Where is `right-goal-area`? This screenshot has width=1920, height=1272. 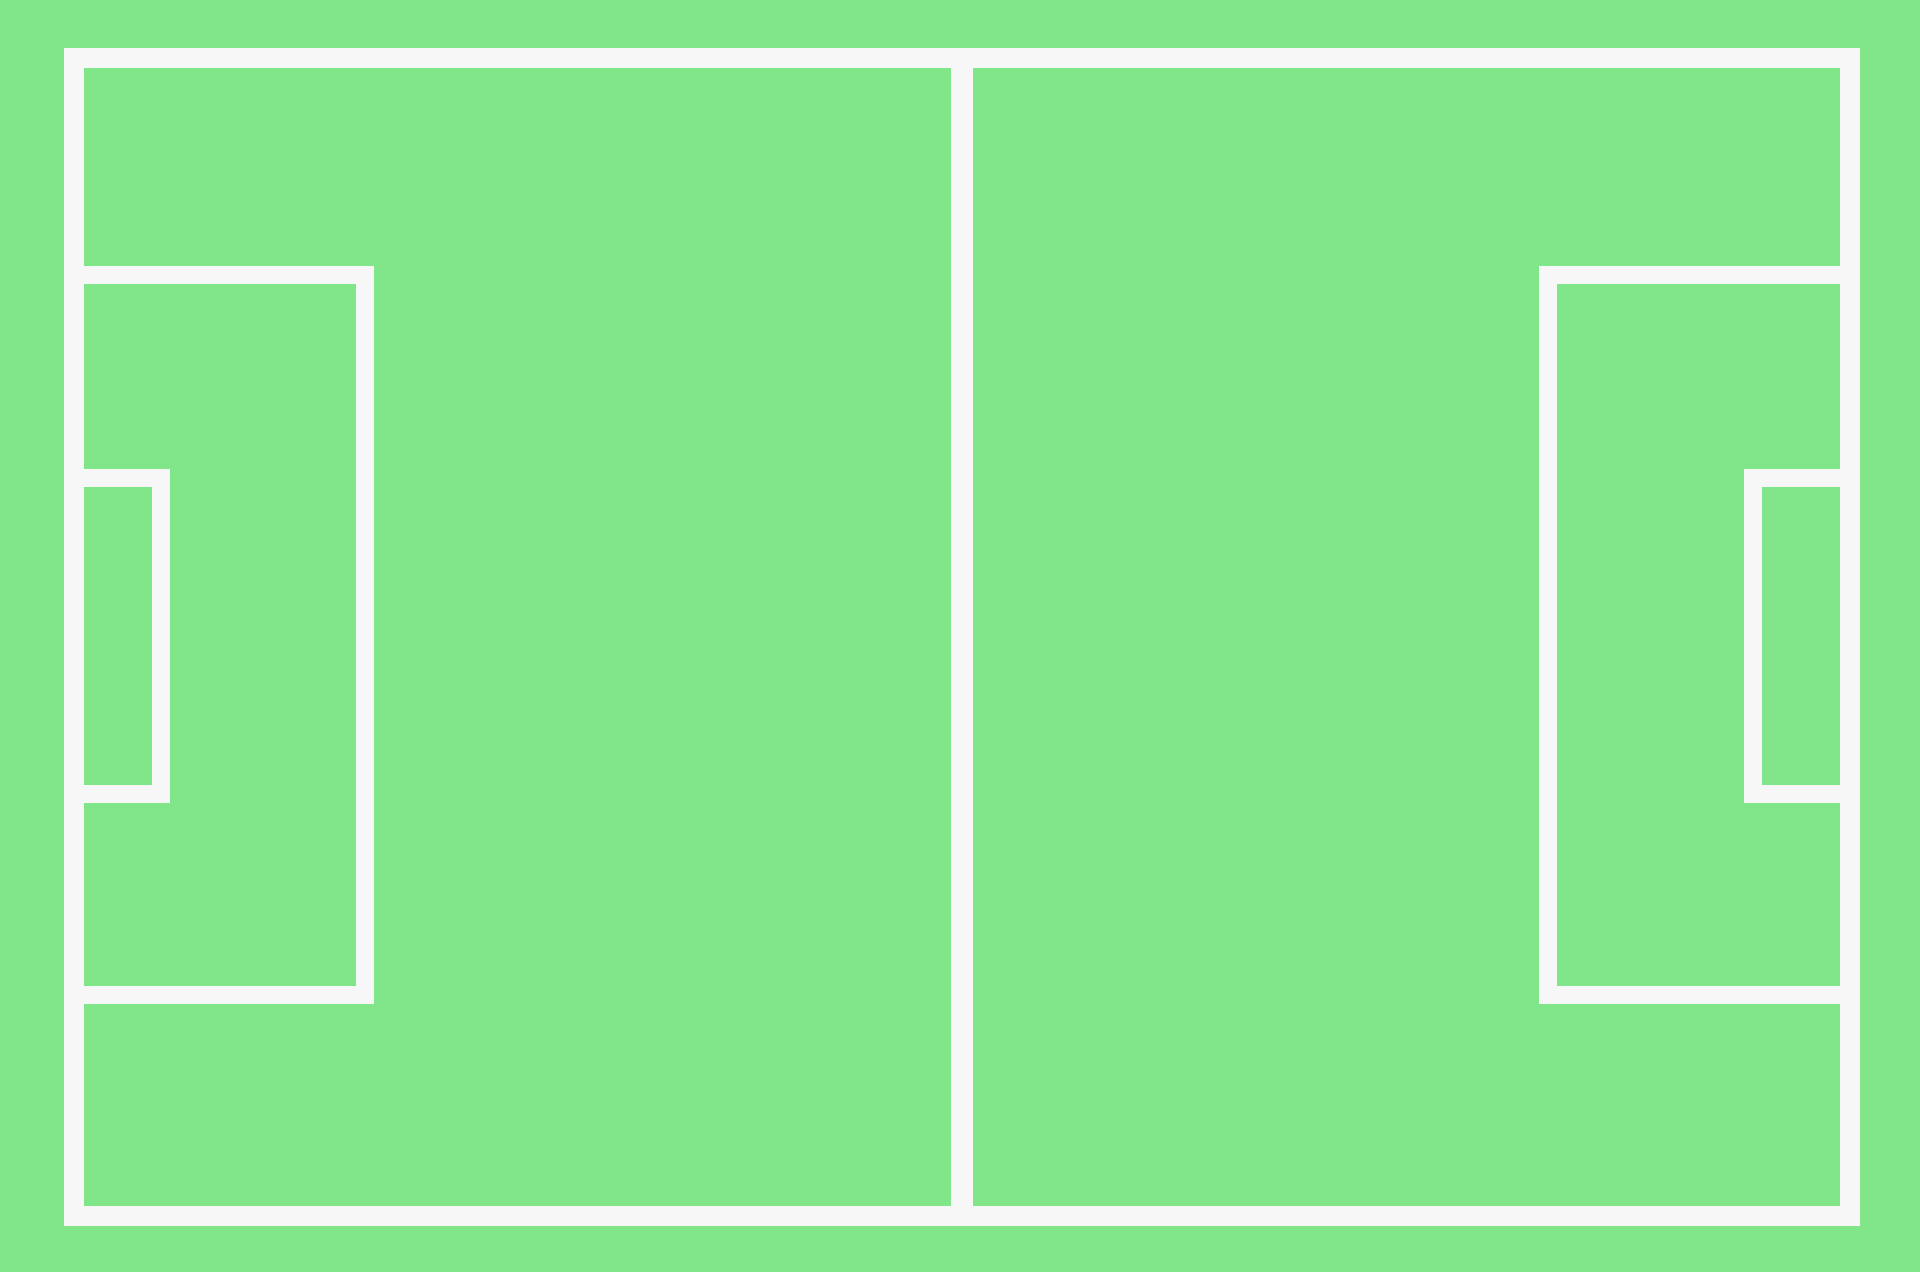 right-goal-area is located at coordinates (1801, 636).